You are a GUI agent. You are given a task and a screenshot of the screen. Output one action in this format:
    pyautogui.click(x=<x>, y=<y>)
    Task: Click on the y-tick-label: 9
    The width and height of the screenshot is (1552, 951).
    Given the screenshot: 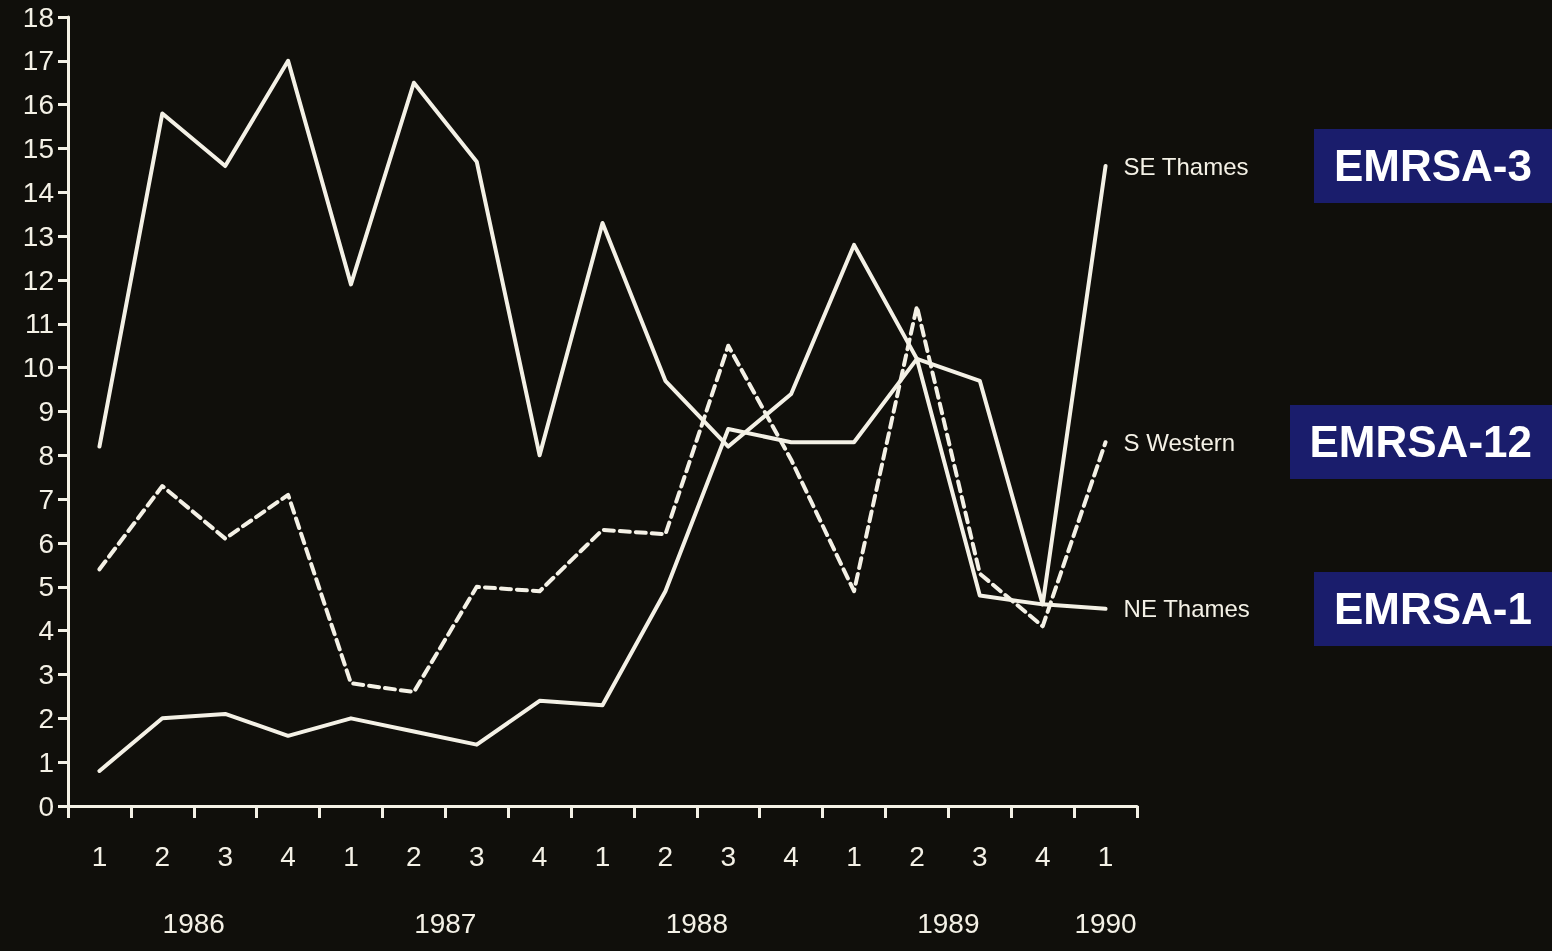 What is the action you would take?
    pyautogui.click(x=46, y=411)
    